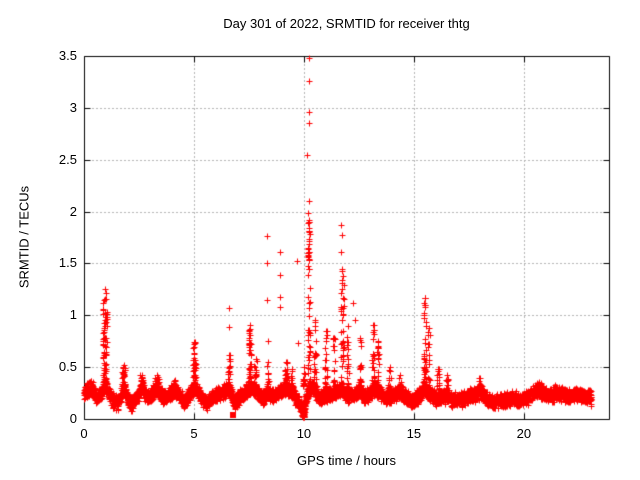 This screenshot has height=480, width=640. What do you see at coordinates (414, 433) in the screenshot?
I see `x-tick-label: 15` at bounding box center [414, 433].